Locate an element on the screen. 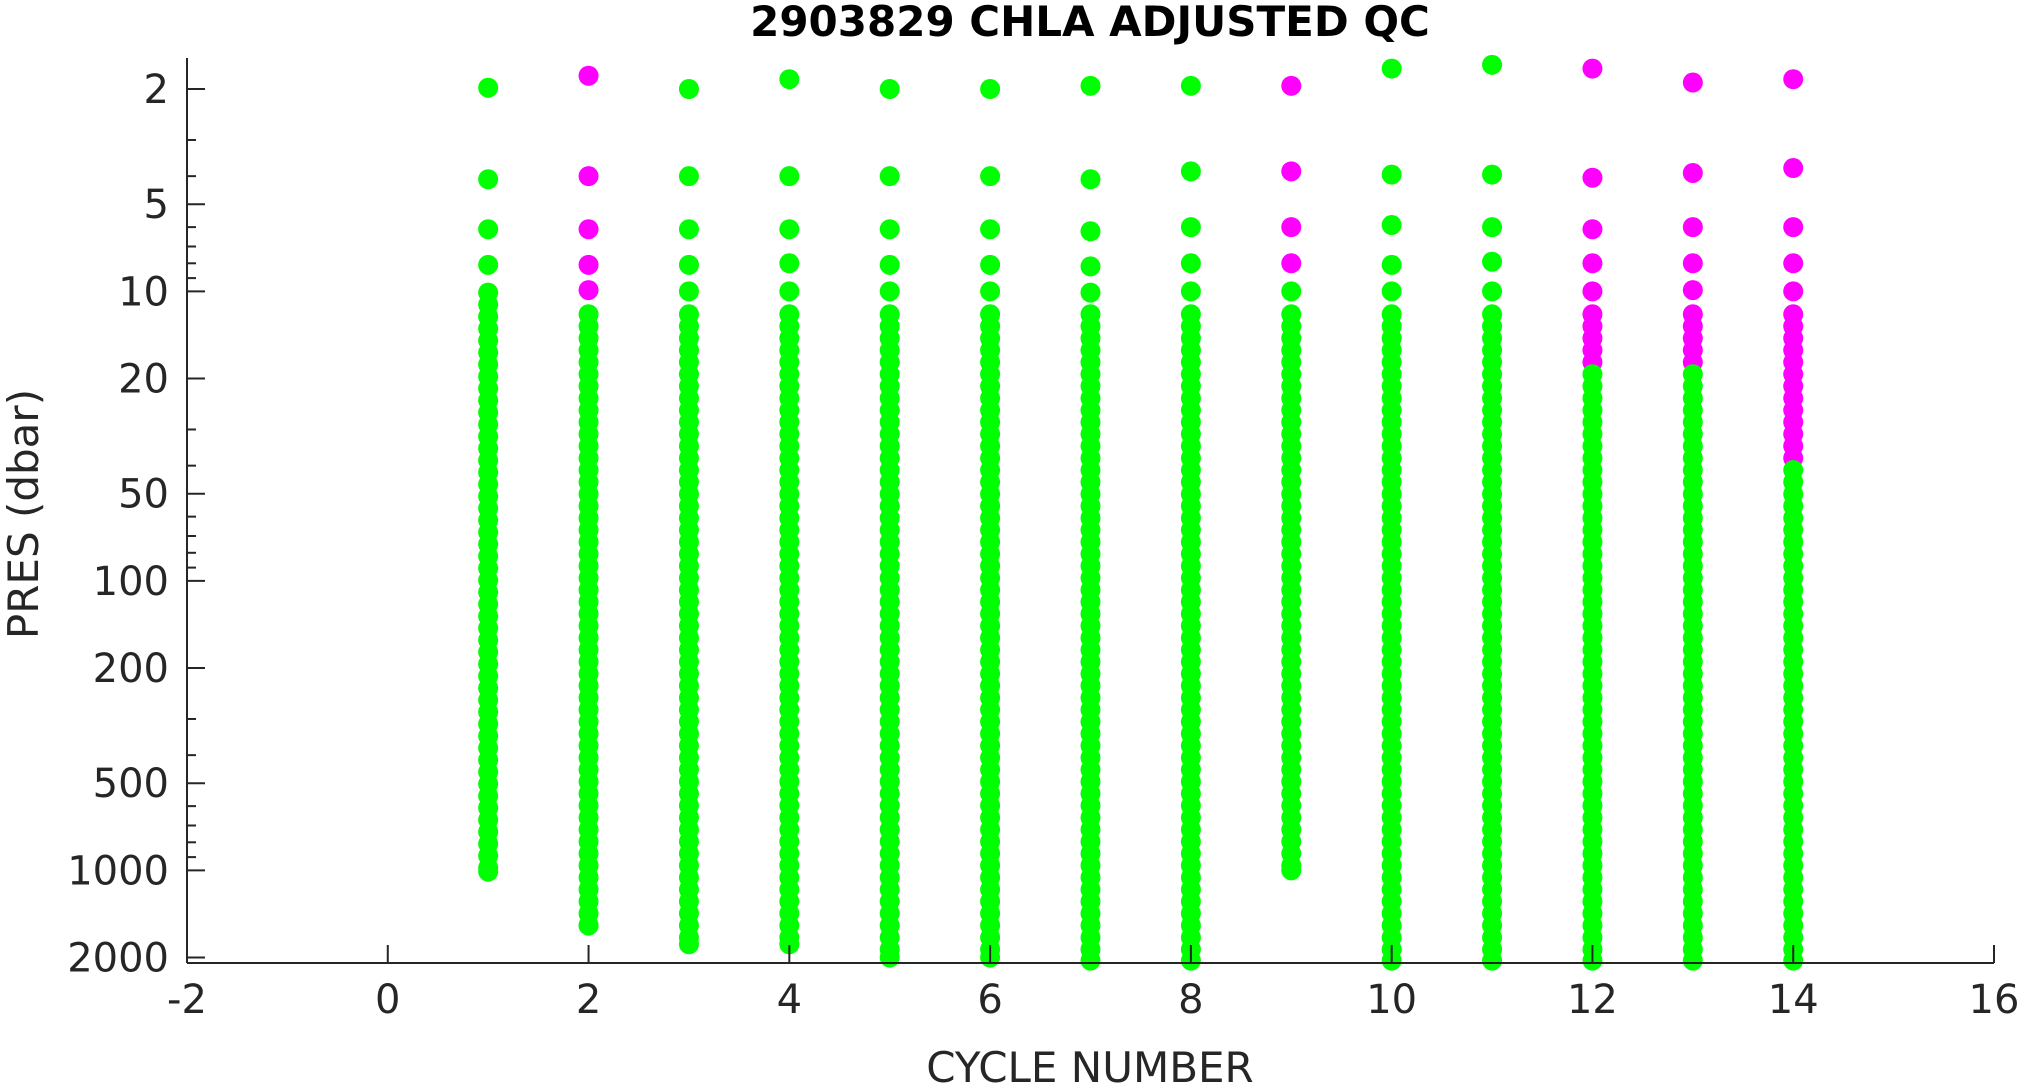 Image resolution: width=2021 pixels, height=1088 pixels. y-axis-title: PRES (dbar) is located at coordinates (24, 514).